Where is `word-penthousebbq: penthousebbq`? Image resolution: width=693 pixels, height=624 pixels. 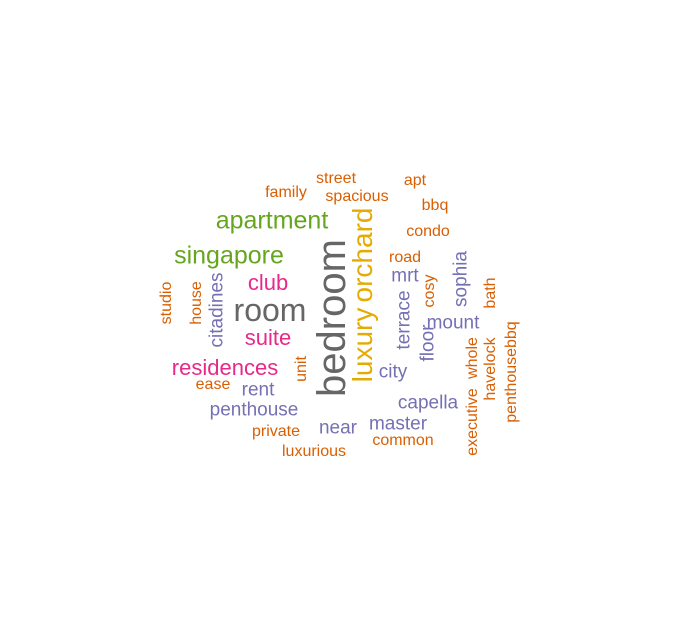 word-penthousebbq: penthousebbq is located at coordinates (511, 372).